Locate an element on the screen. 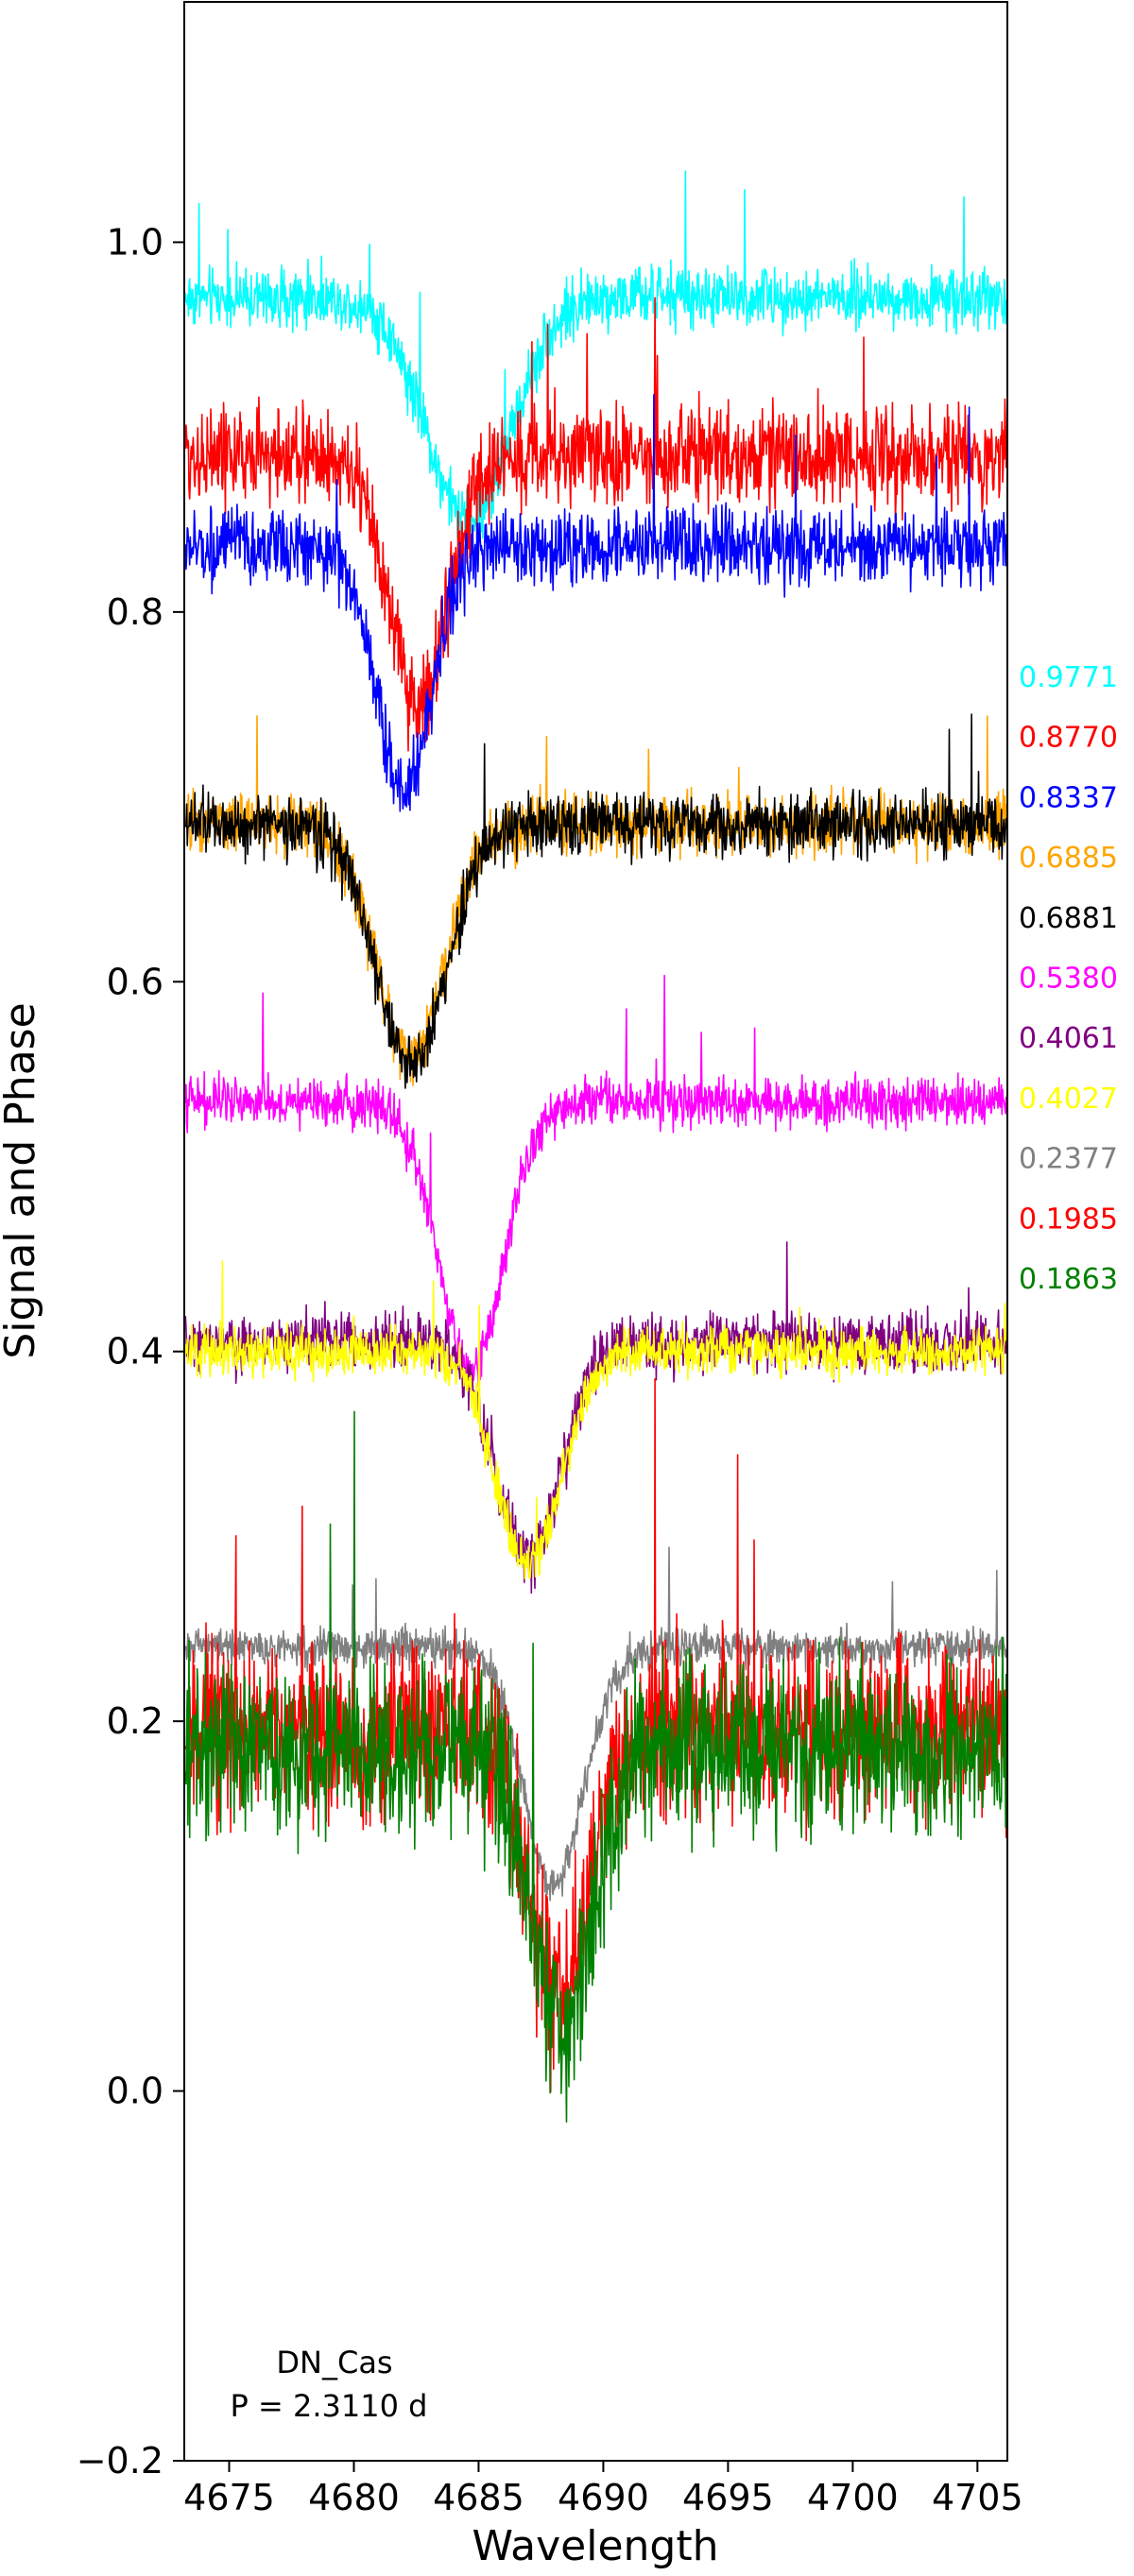 The image size is (1134, 2576). phase-label-0-4027: 0.4027 is located at coordinates (1068, 1100).